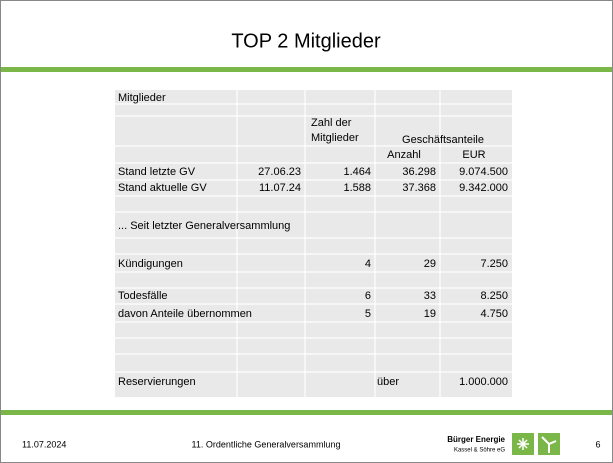 Image resolution: width=613 pixels, height=463 pixels. What do you see at coordinates (279, 172) in the screenshot?
I see `cell-date: 27.06.23` at bounding box center [279, 172].